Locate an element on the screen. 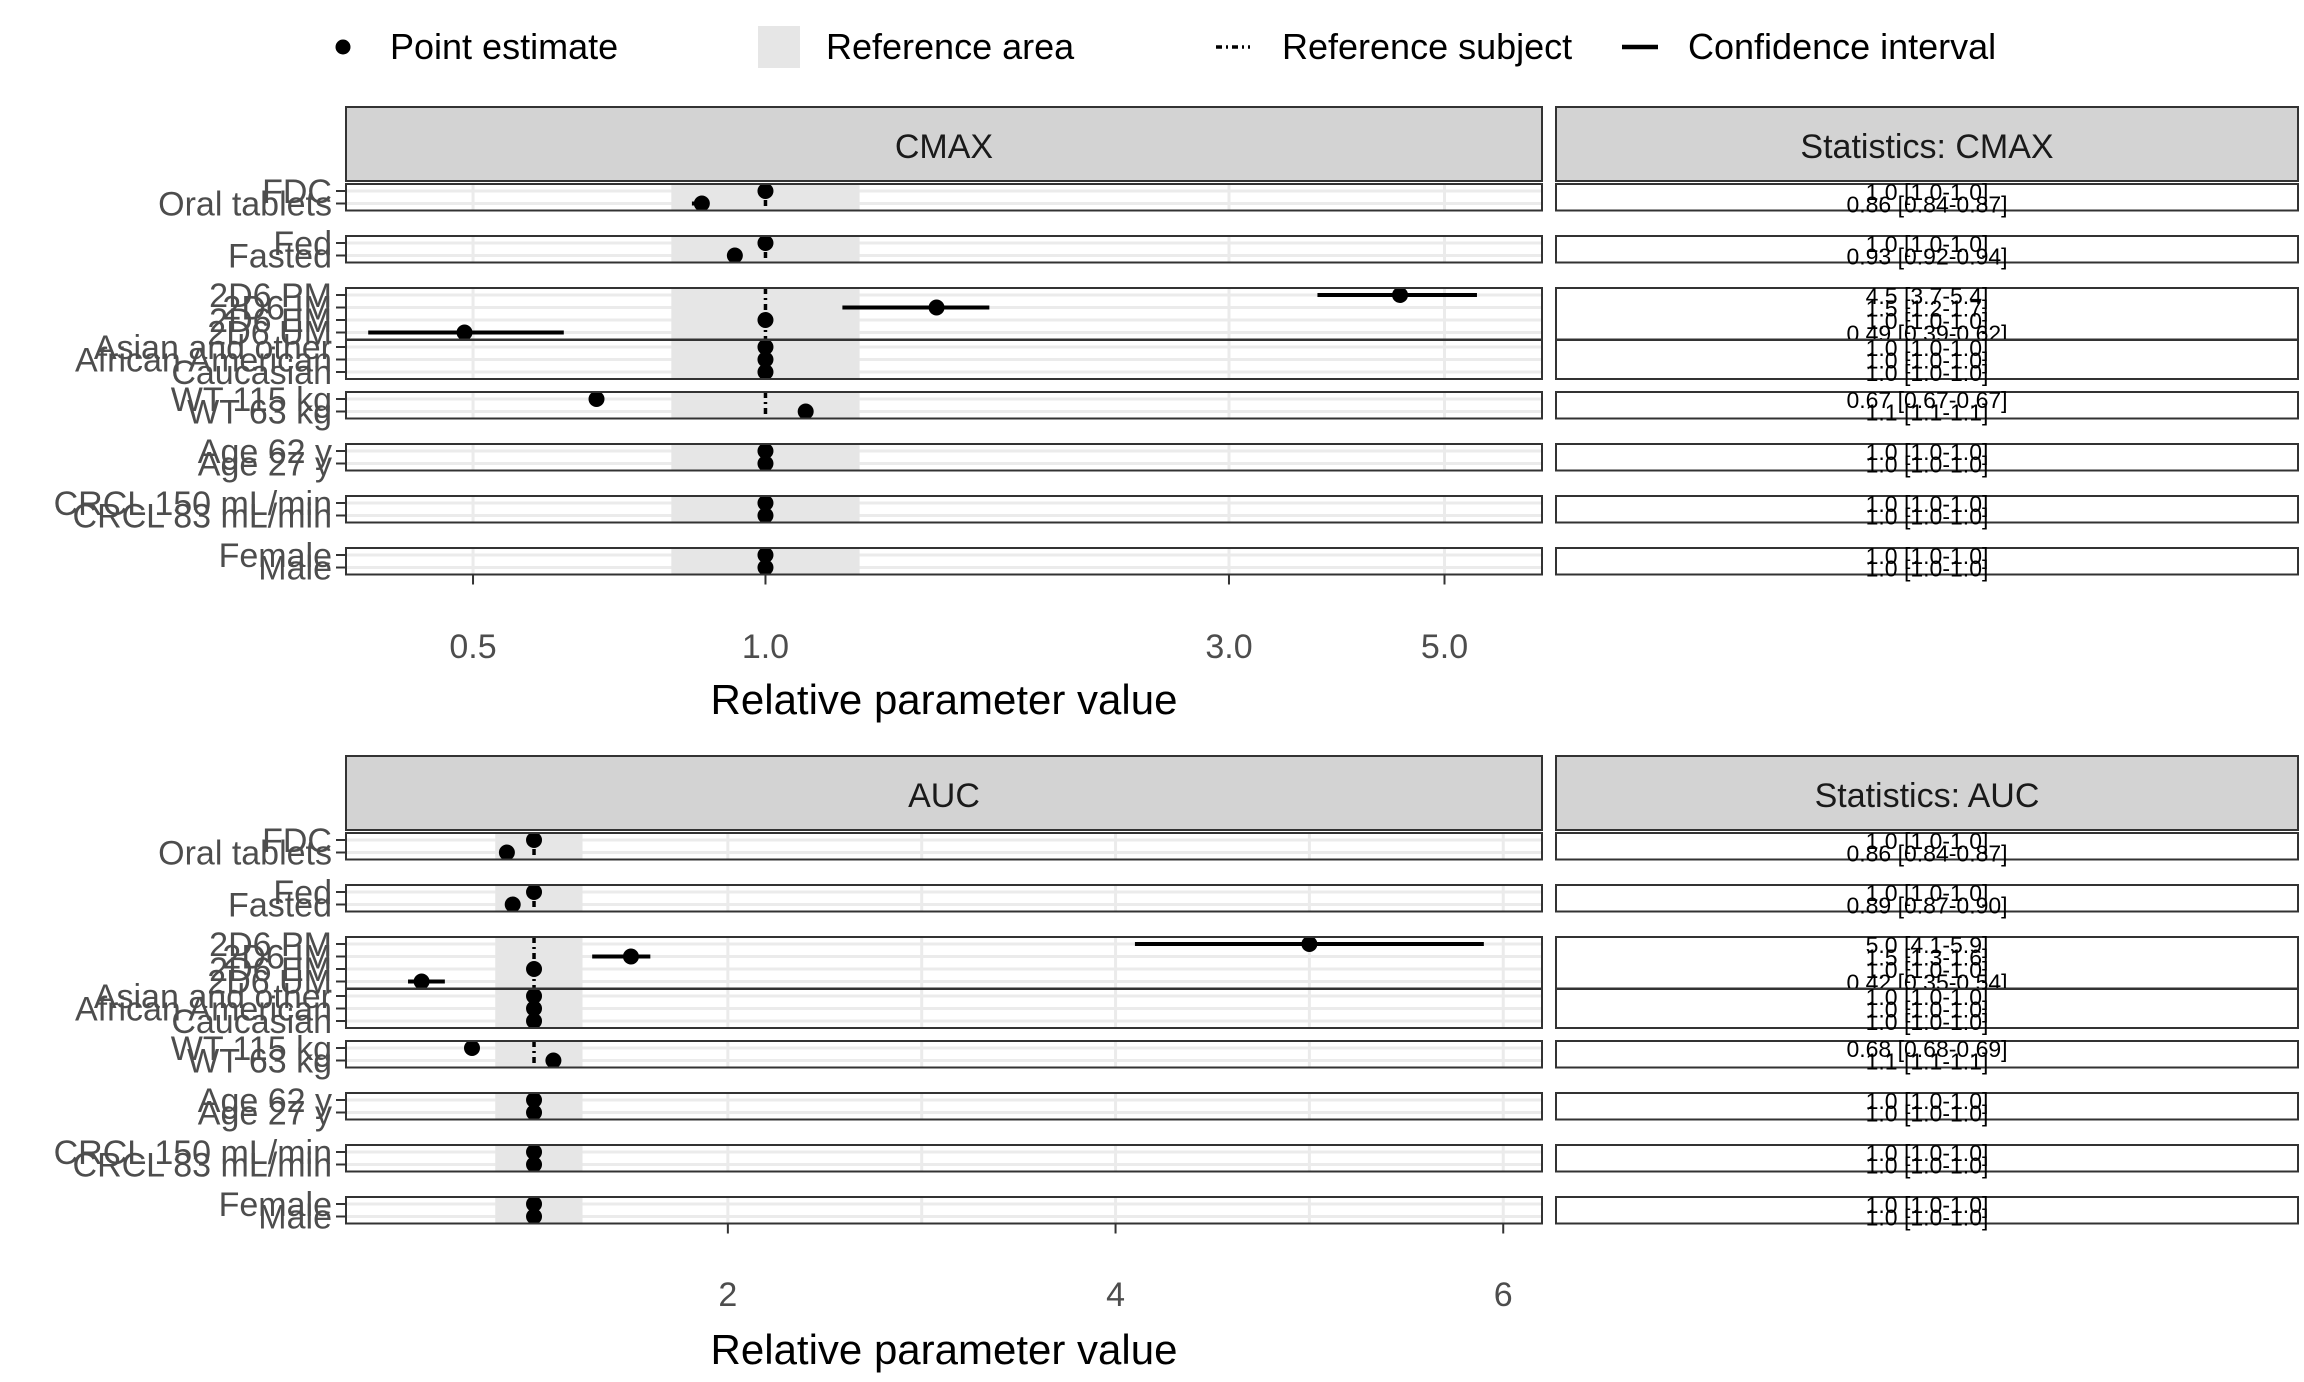 The width and height of the screenshot is (2304, 1382). y-tick-label: African American is located at coordinates (203, 361).